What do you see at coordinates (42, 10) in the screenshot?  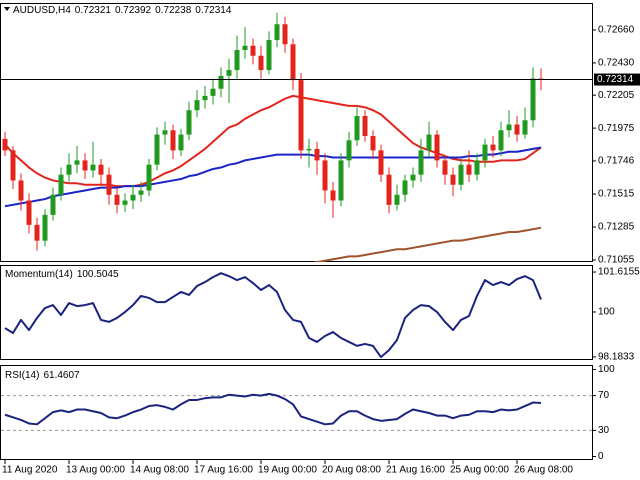 I see `symbol-title: AUDUSD,H4` at bounding box center [42, 10].